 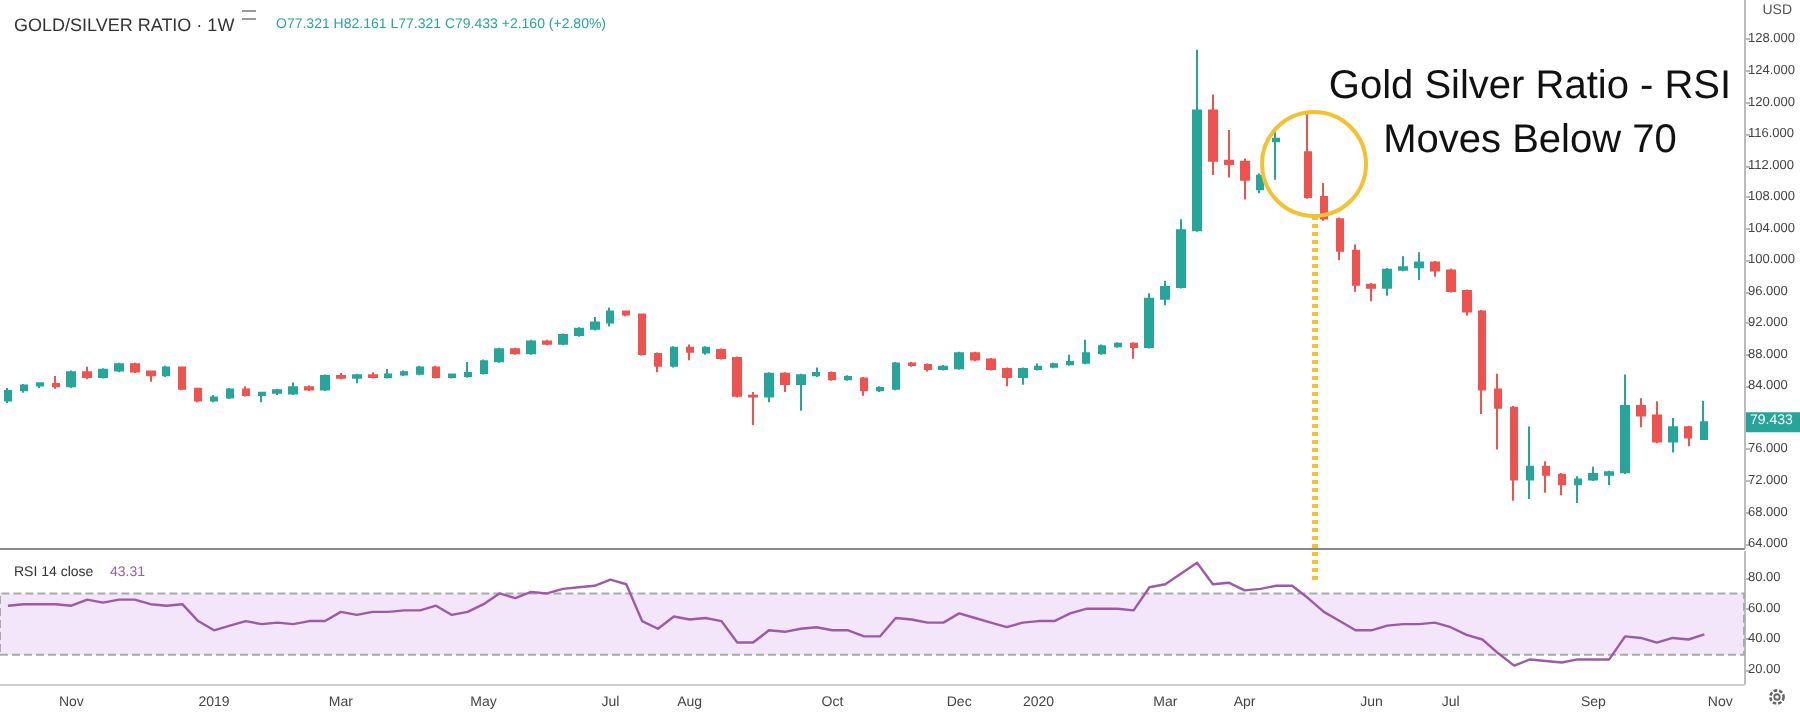 I want to click on text: GOLD/SILVER RATIO · 1W, so click(x=125, y=25).